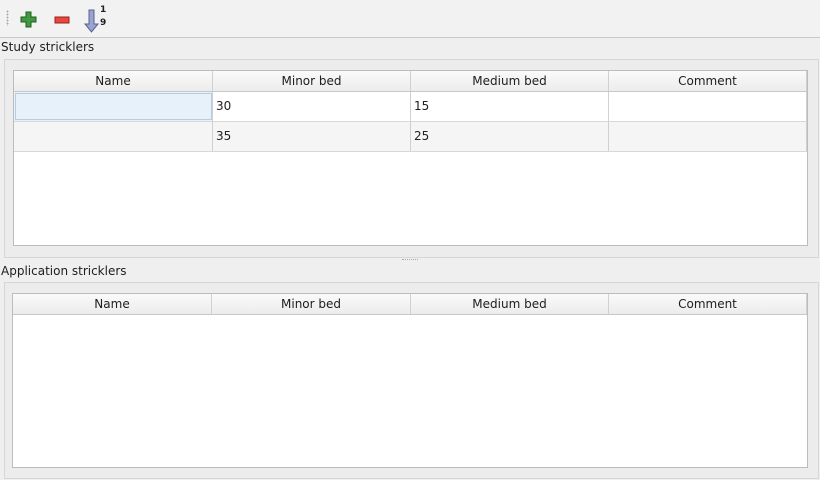  What do you see at coordinates (64, 271) in the screenshot?
I see `application-stricklers-label: Application stricklers` at bounding box center [64, 271].